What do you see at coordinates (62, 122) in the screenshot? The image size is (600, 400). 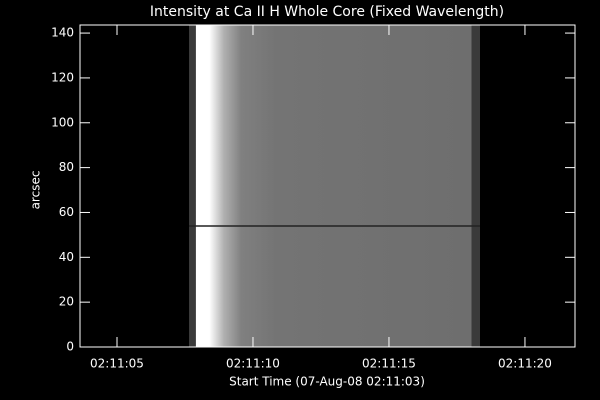 I see `y-tick-label: 100` at bounding box center [62, 122].